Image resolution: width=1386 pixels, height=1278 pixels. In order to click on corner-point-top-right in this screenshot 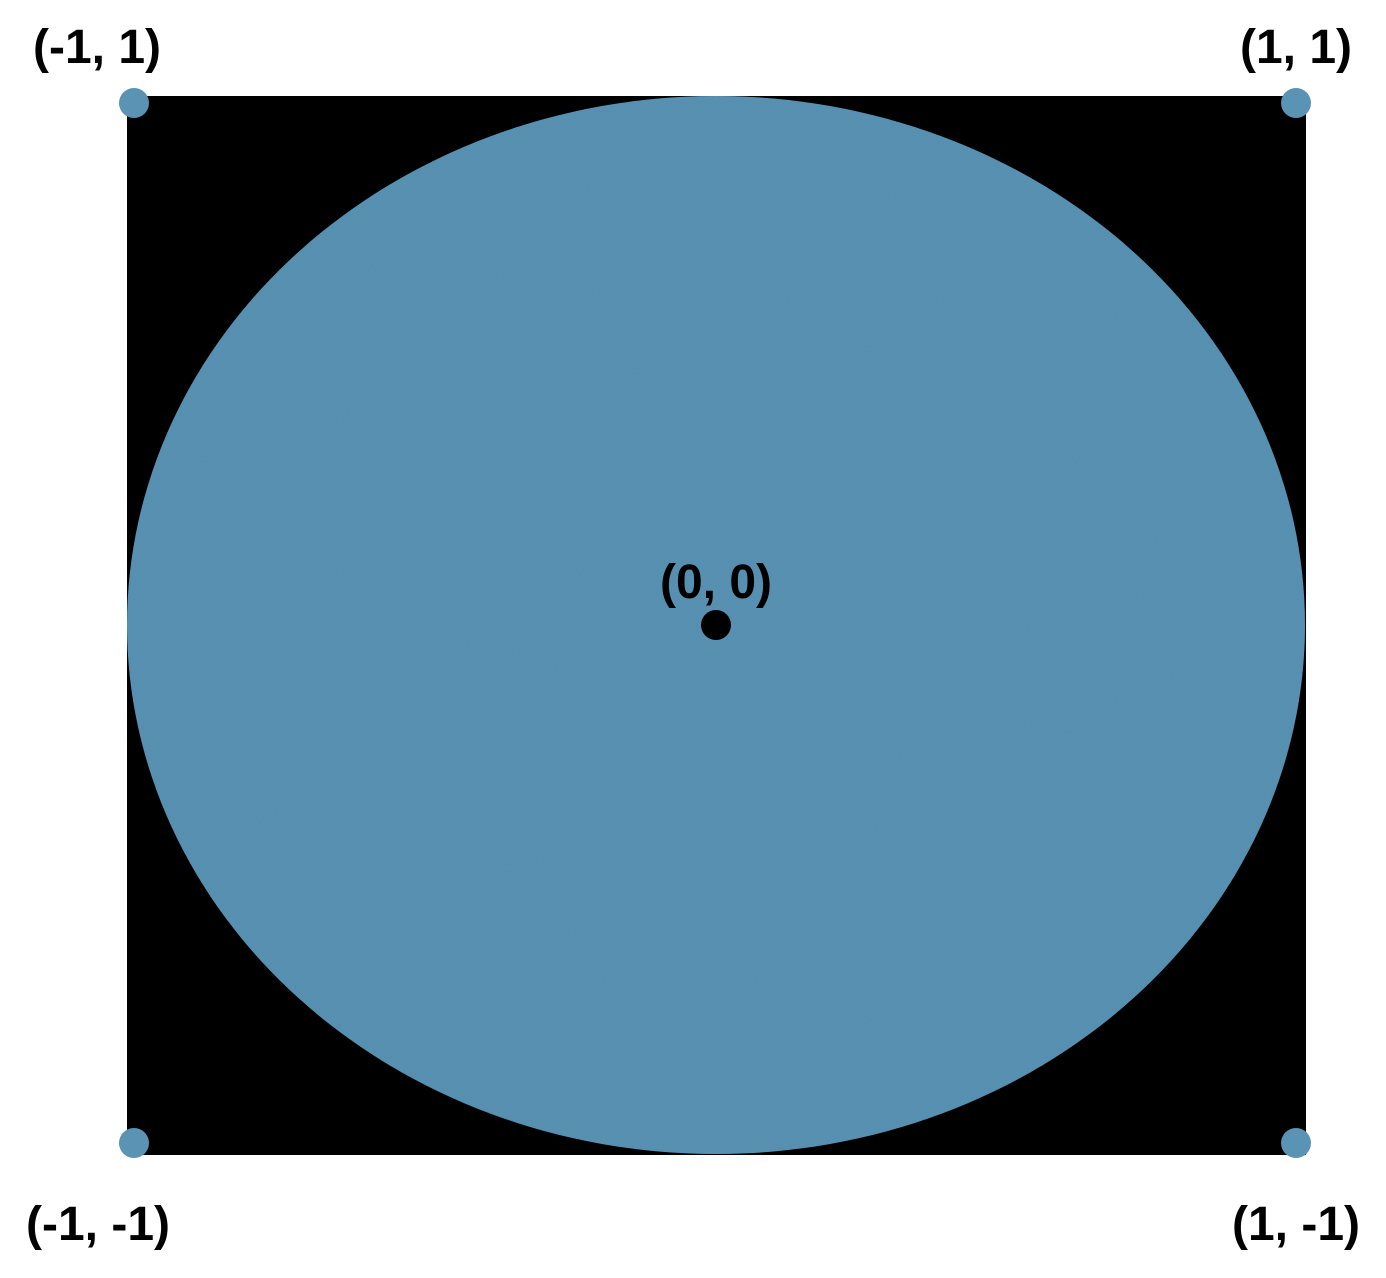, I will do `click(1296, 103)`.